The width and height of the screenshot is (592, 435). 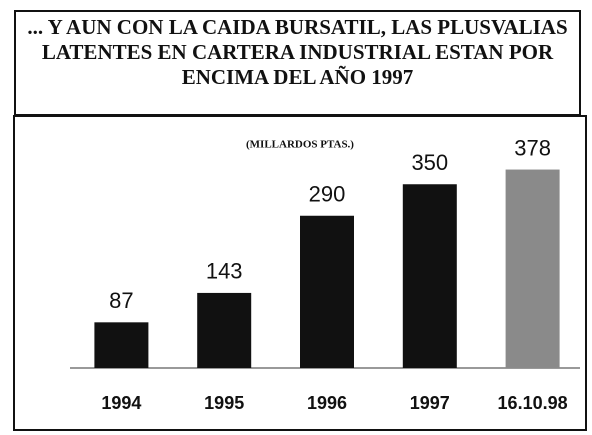 What do you see at coordinates (429, 162) in the screenshot?
I see `value-label: 350` at bounding box center [429, 162].